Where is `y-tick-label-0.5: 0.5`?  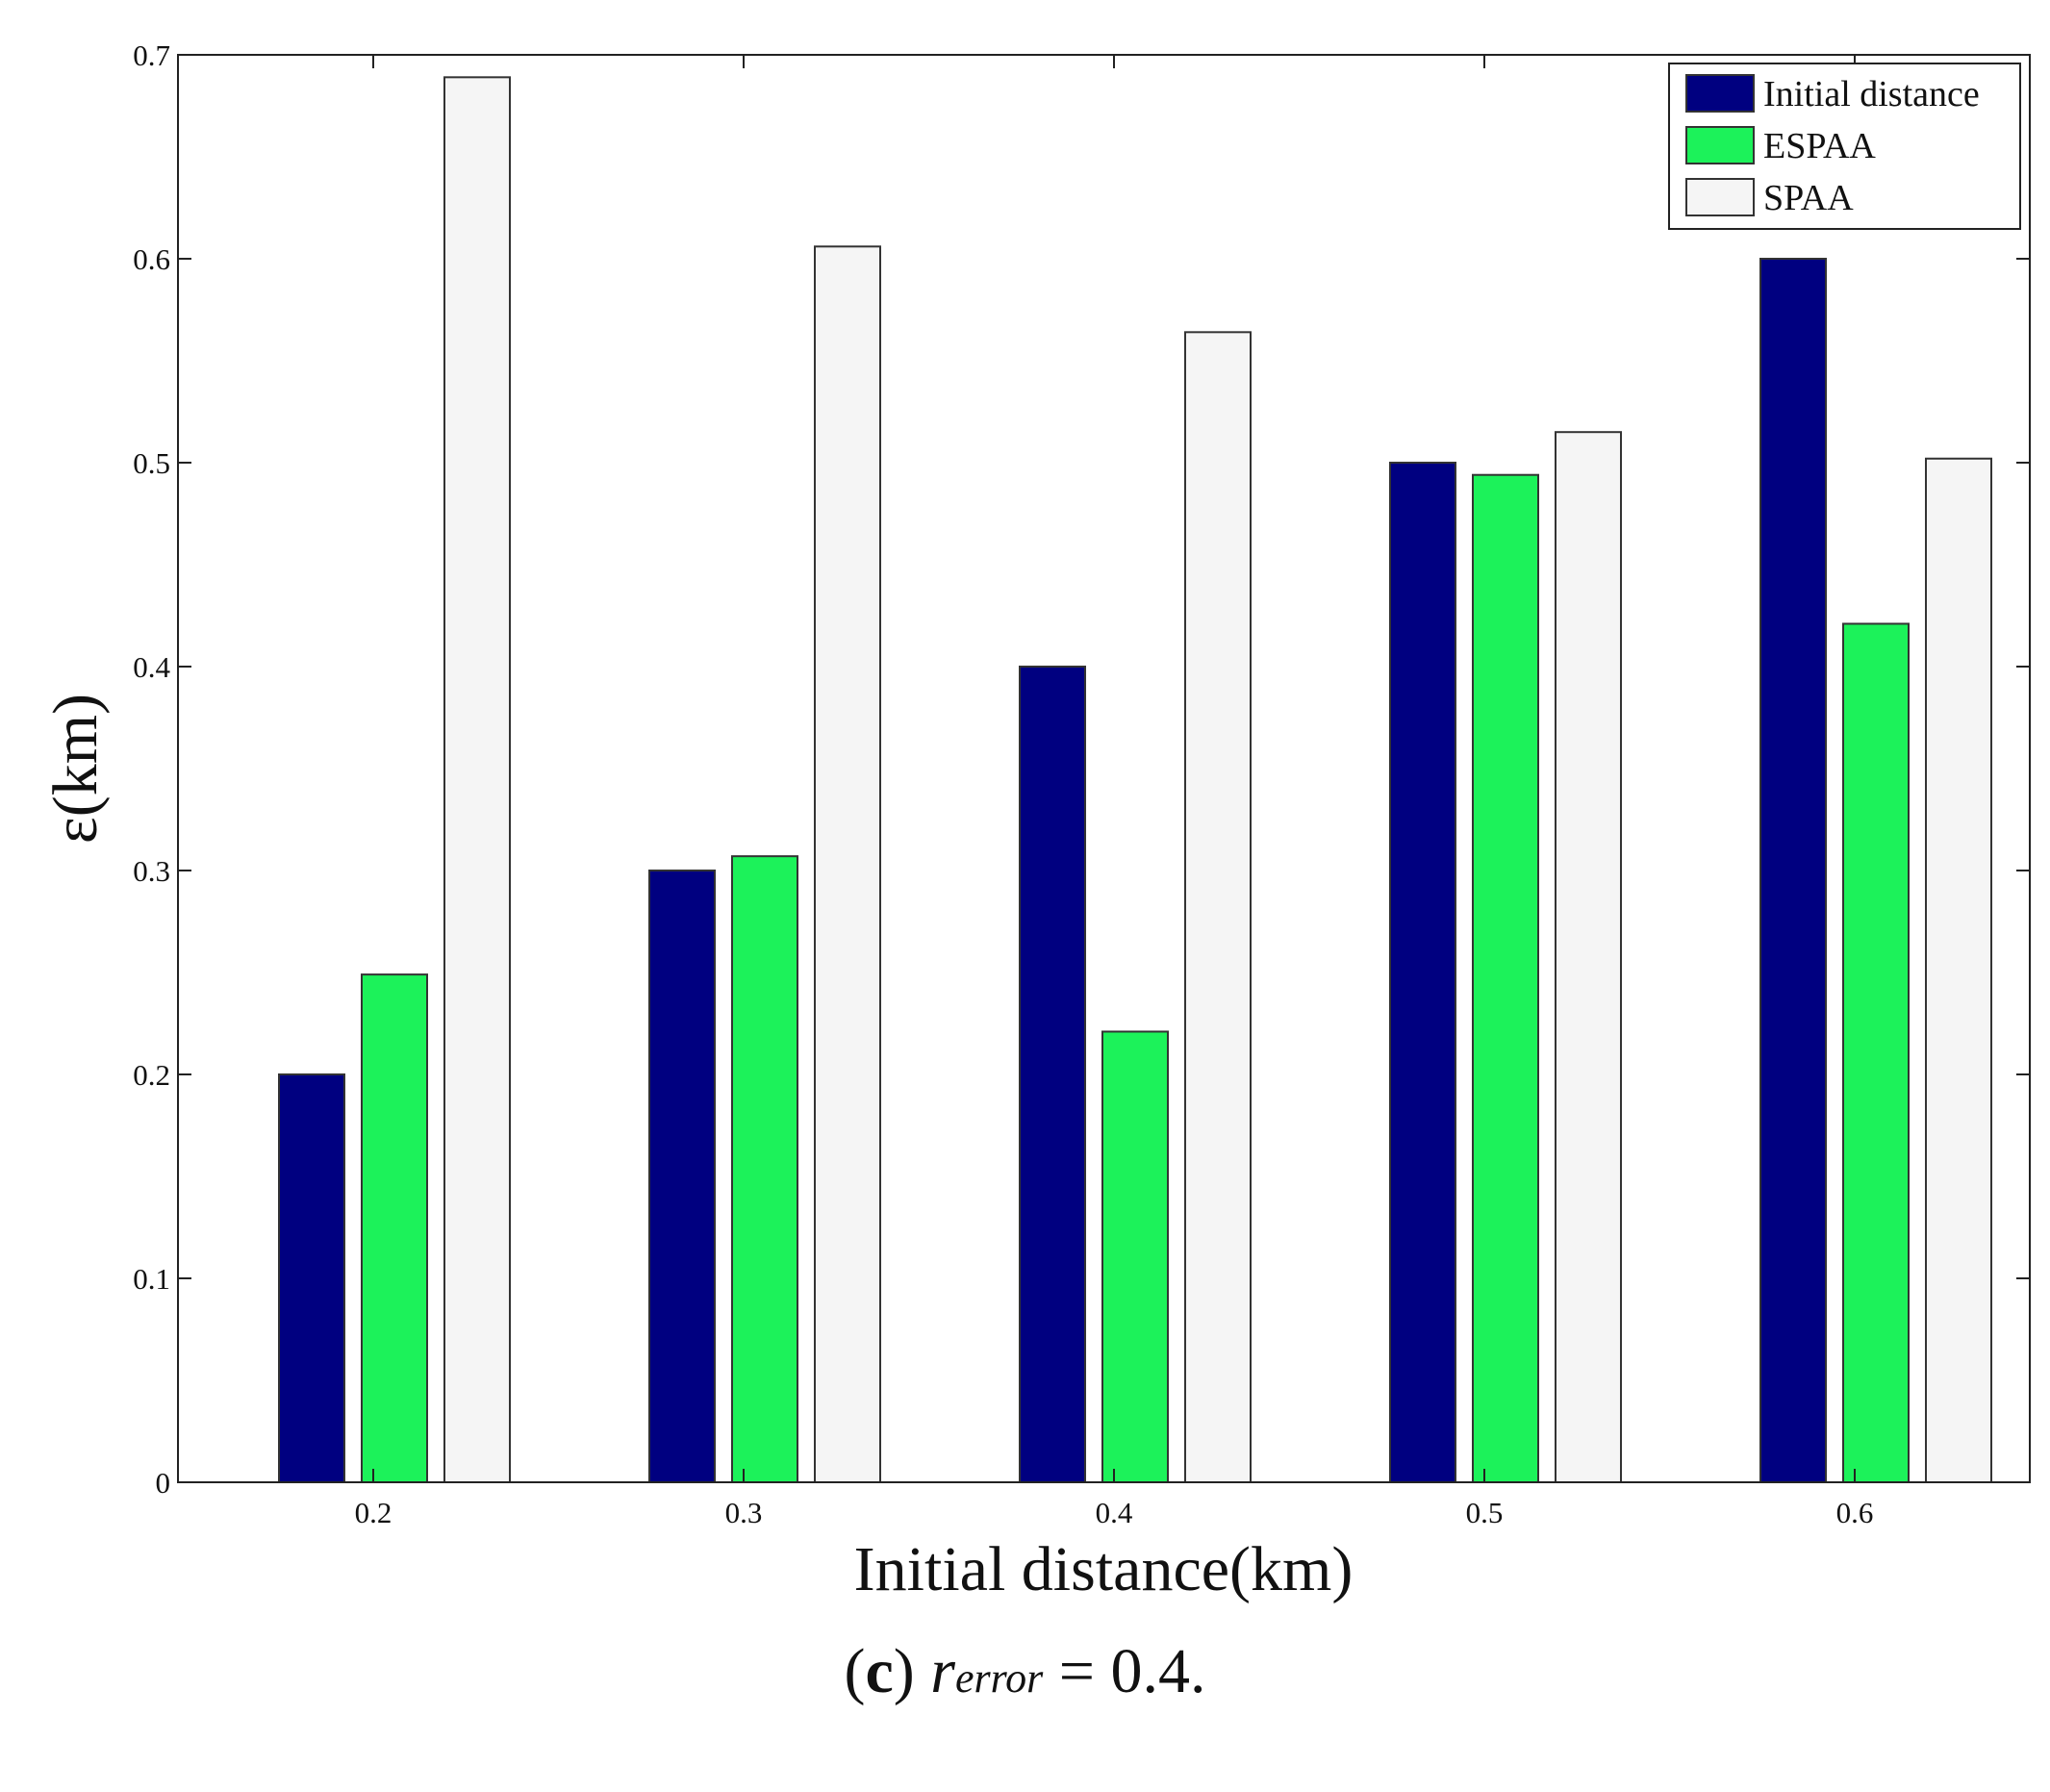
y-tick-label-0.5: 0.5 is located at coordinates (151, 463).